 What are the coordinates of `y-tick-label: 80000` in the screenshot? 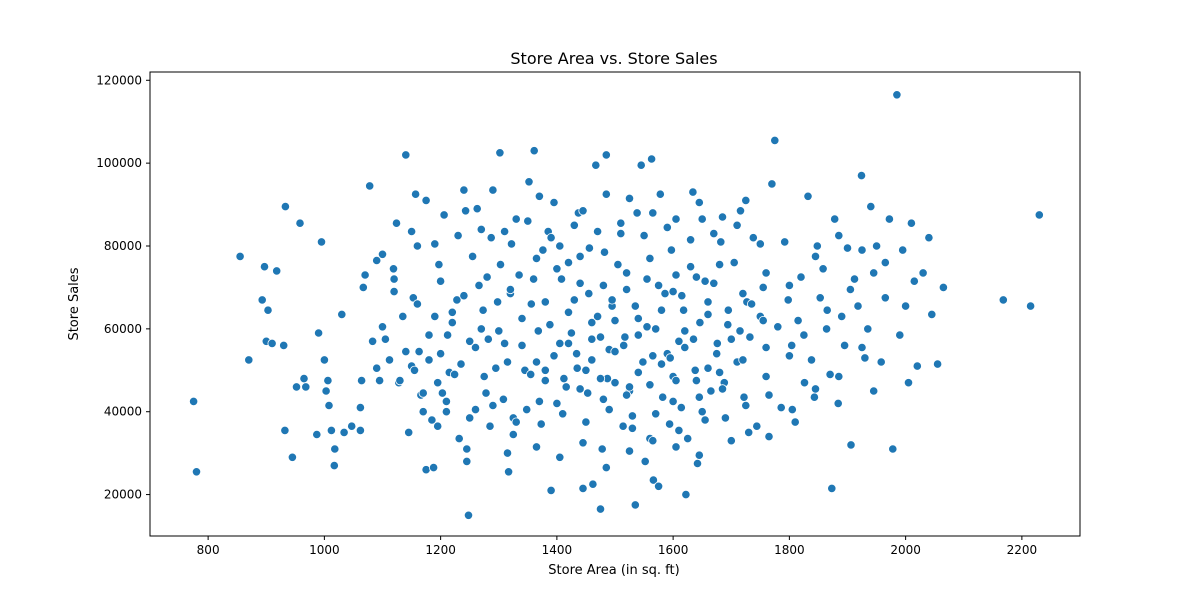 It's located at (123, 246).